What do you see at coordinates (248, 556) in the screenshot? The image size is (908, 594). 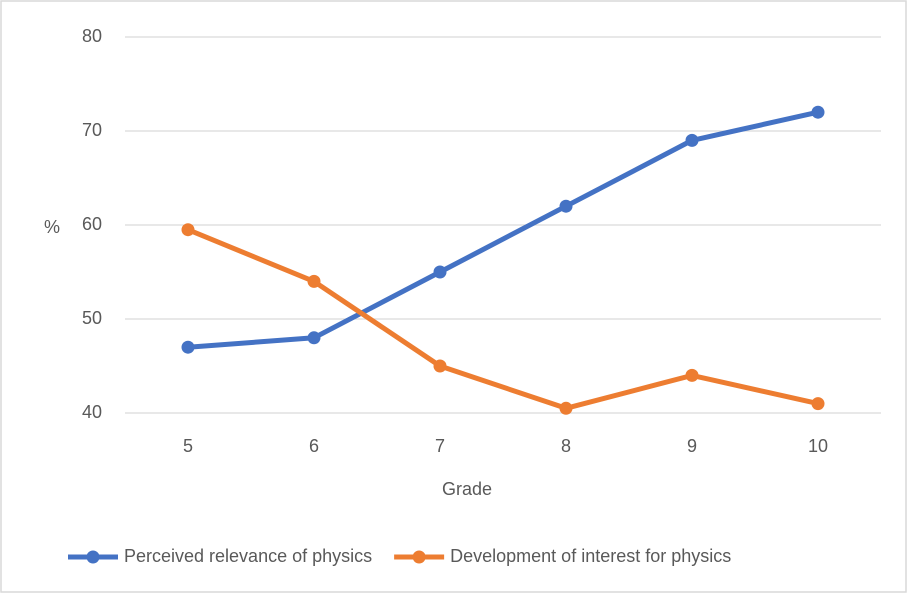 I see `legend-label: Perceived relevance of physics` at bounding box center [248, 556].